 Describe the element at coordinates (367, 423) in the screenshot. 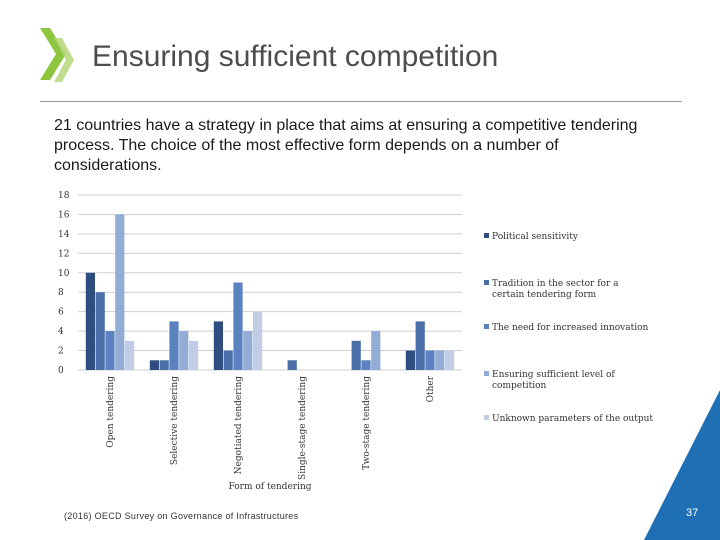

I see `x-tick-label: Two-stage tendering` at that location.